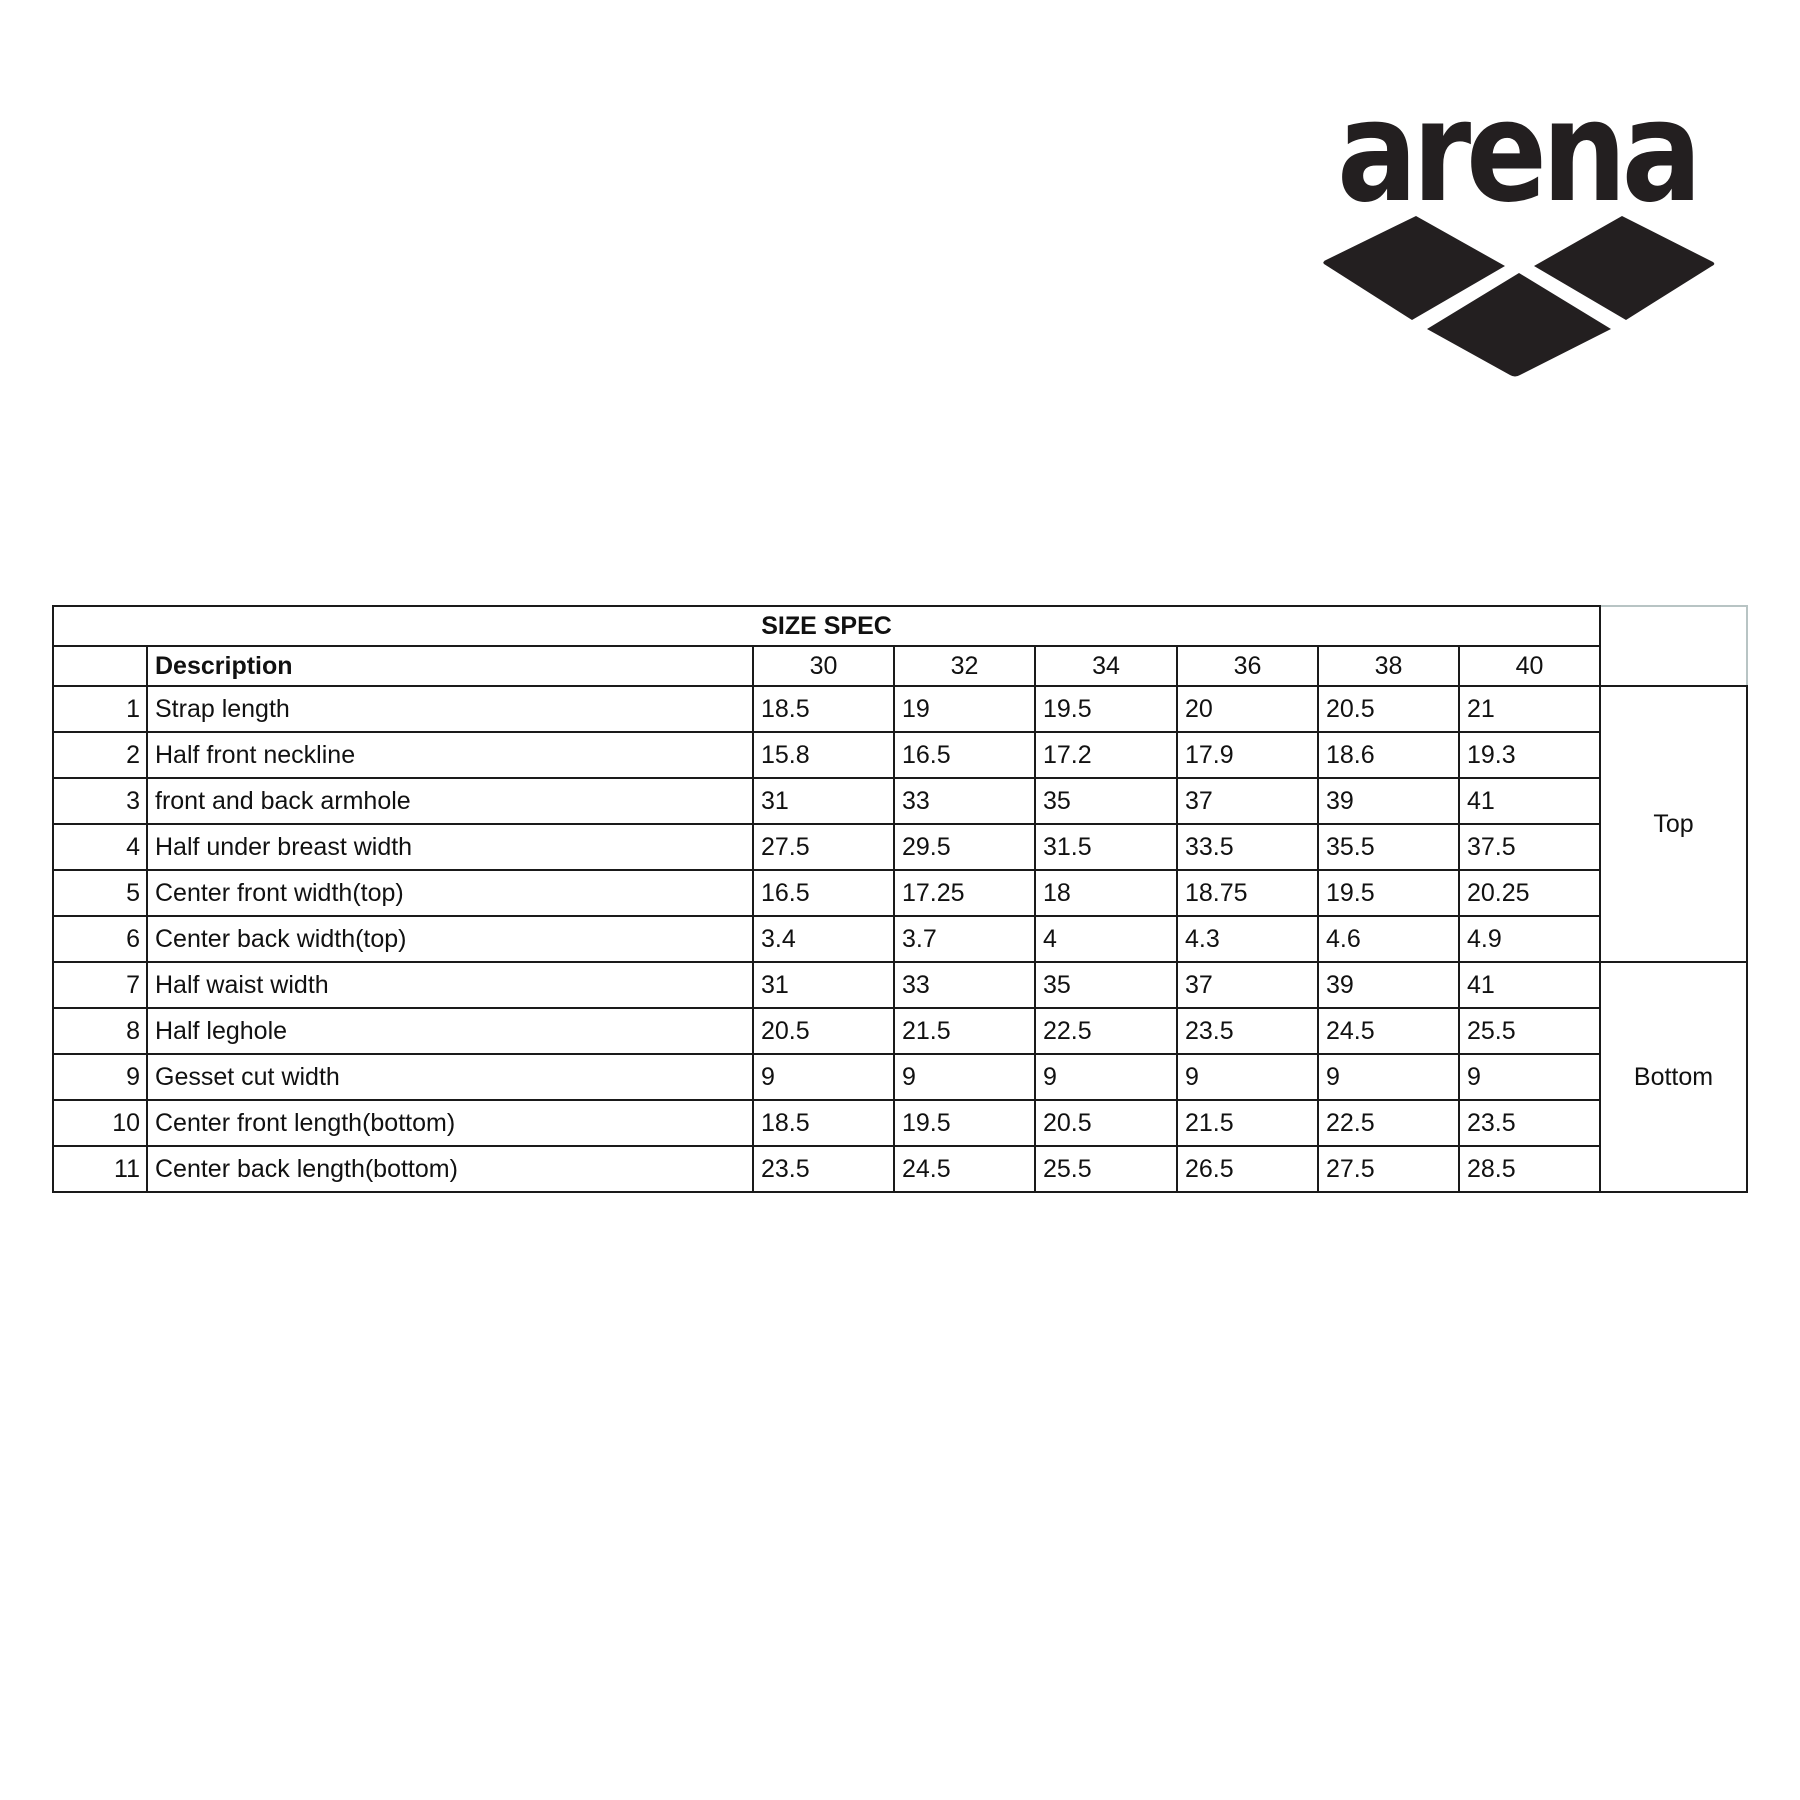  What do you see at coordinates (1247, 666) in the screenshot?
I see `size-header-36: 36` at bounding box center [1247, 666].